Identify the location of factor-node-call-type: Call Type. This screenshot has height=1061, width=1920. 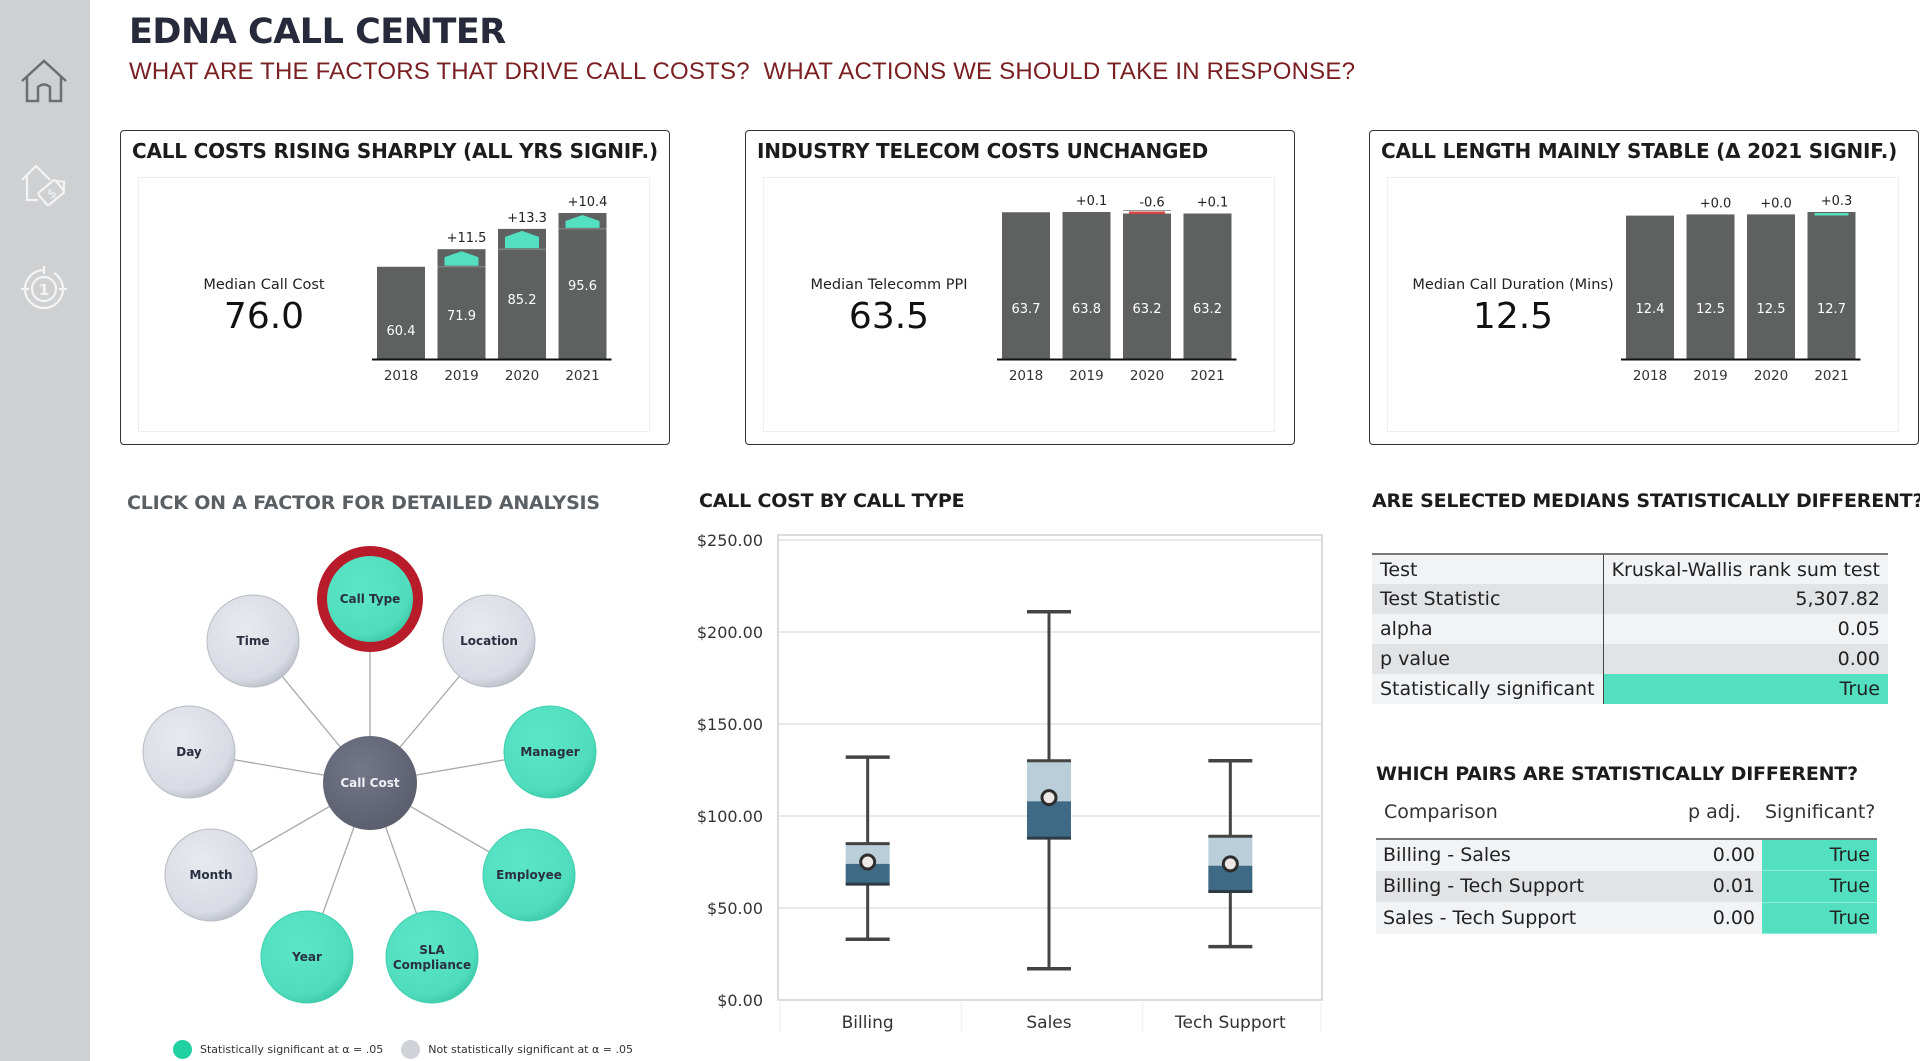
(370, 599).